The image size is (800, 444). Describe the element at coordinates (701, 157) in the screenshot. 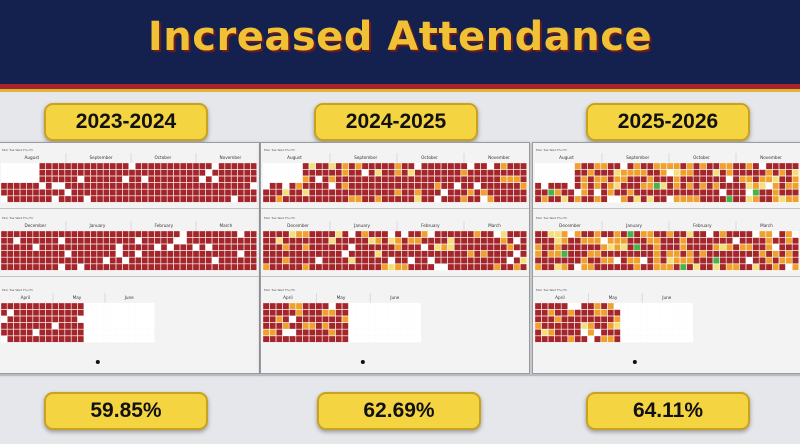

I see `month-label: October` at that location.